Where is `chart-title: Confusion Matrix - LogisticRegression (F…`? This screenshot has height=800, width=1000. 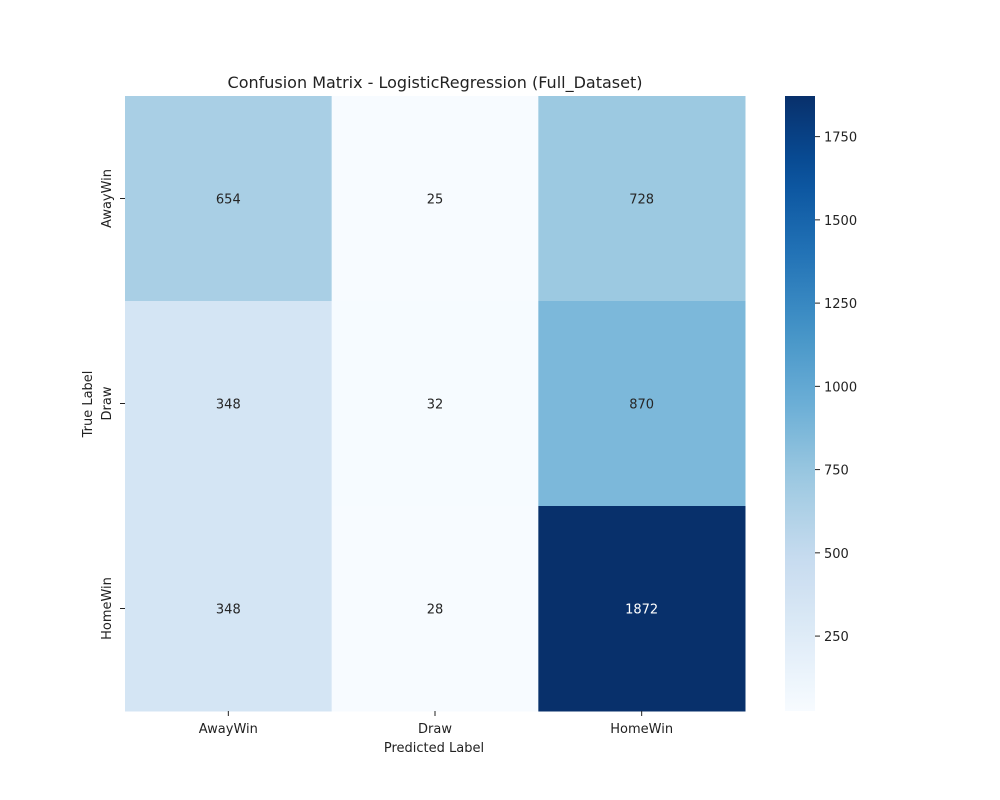
chart-title: Confusion Matrix - LogisticRegression (F… is located at coordinates (435, 83).